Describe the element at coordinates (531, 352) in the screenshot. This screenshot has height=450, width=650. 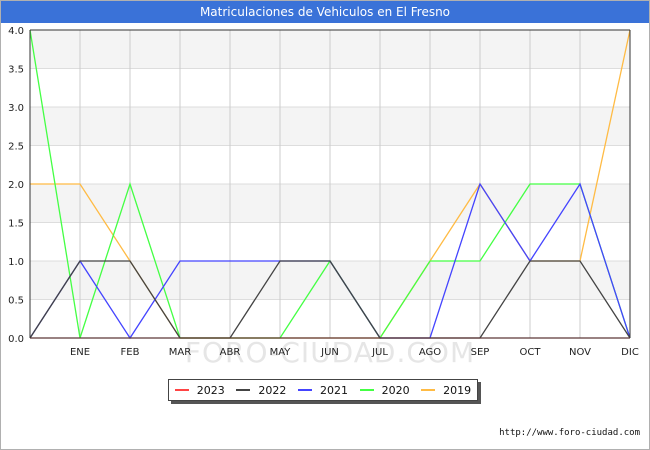
I see `x-tick-label: OCT` at that location.